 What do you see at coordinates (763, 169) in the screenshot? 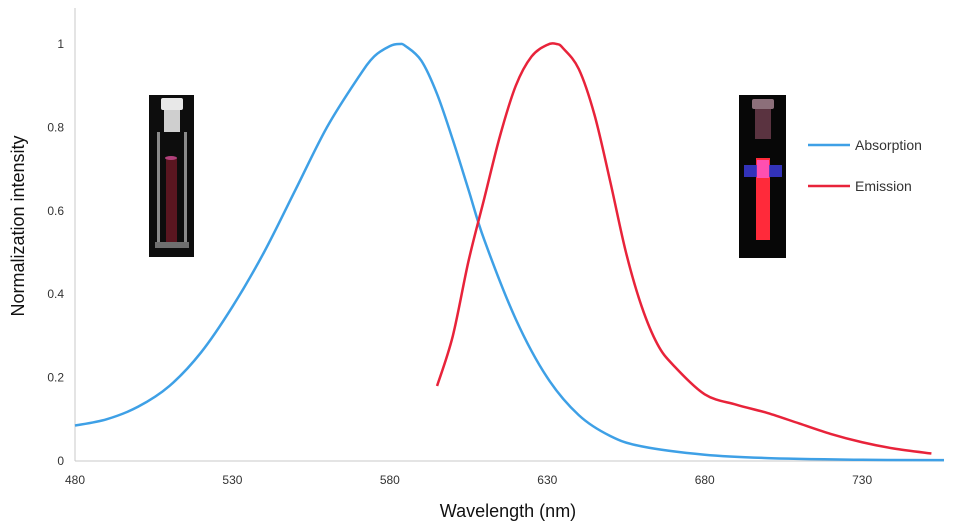
I see `fluorescence-pink-glow` at bounding box center [763, 169].